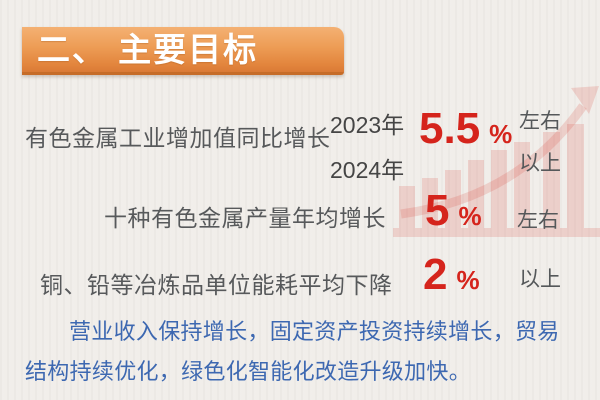 The image size is (600, 400). What do you see at coordinates (216, 285) in the screenshot?
I see `goal-3-label: 铜、铅等冶炼品单位能耗平均下降` at bounding box center [216, 285].